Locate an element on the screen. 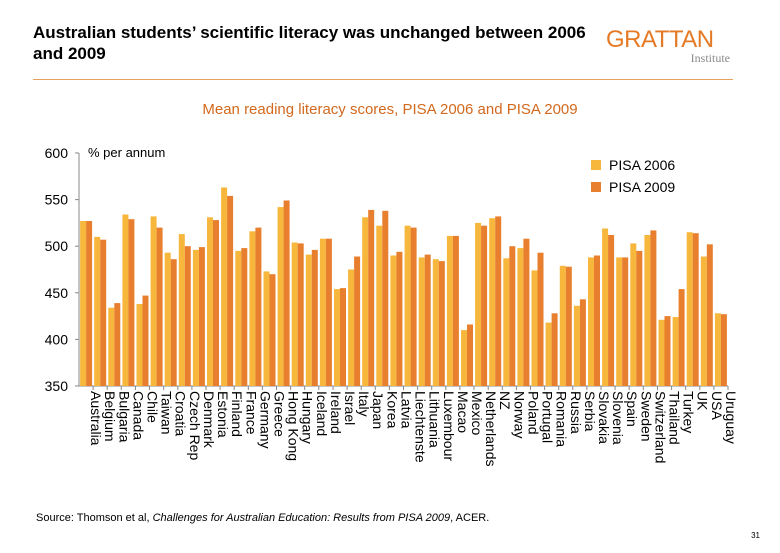  x-category-label: Germany is located at coordinates (265, 420).